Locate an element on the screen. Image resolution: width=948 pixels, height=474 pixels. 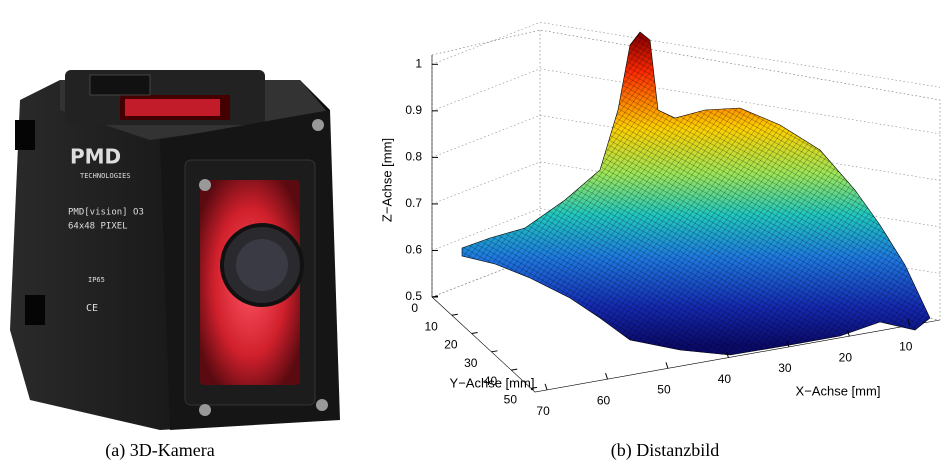
camera-label: IP65 is located at coordinates (96, 280).